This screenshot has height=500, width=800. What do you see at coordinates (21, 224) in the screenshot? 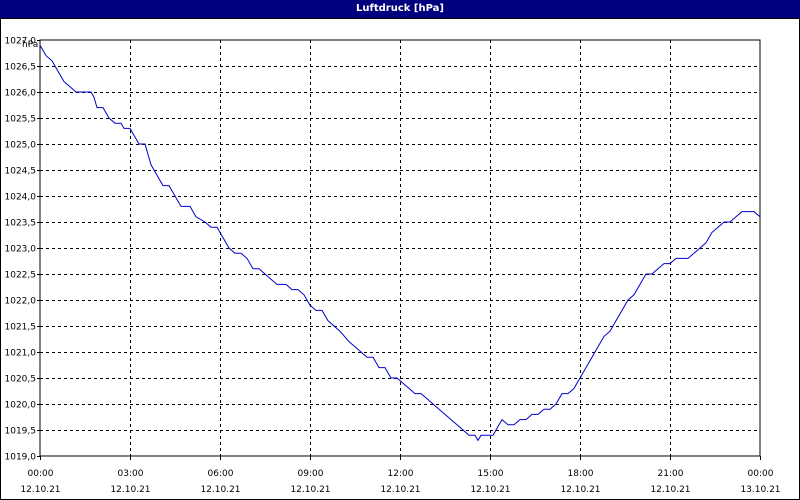
I see `y-tick-label: 1023,5` at bounding box center [21, 224].